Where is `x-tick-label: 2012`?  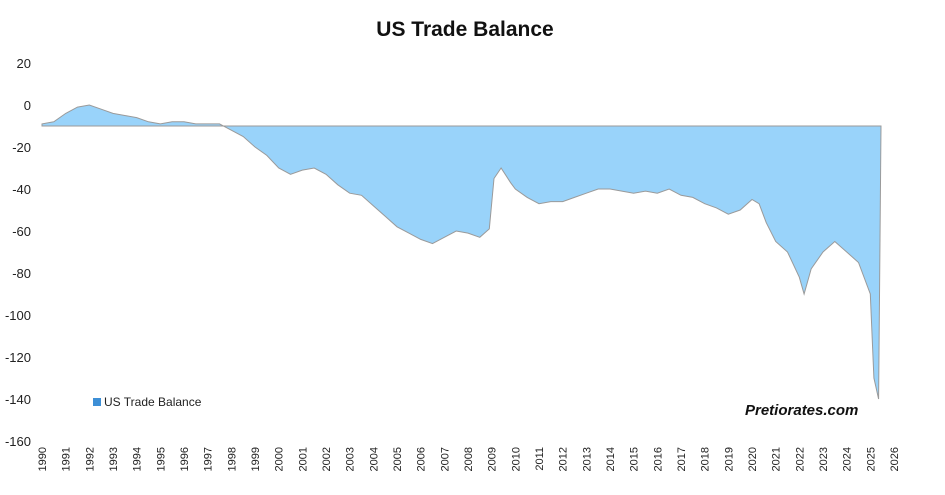
x-tick-label: 2012 is located at coordinates (564, 459).